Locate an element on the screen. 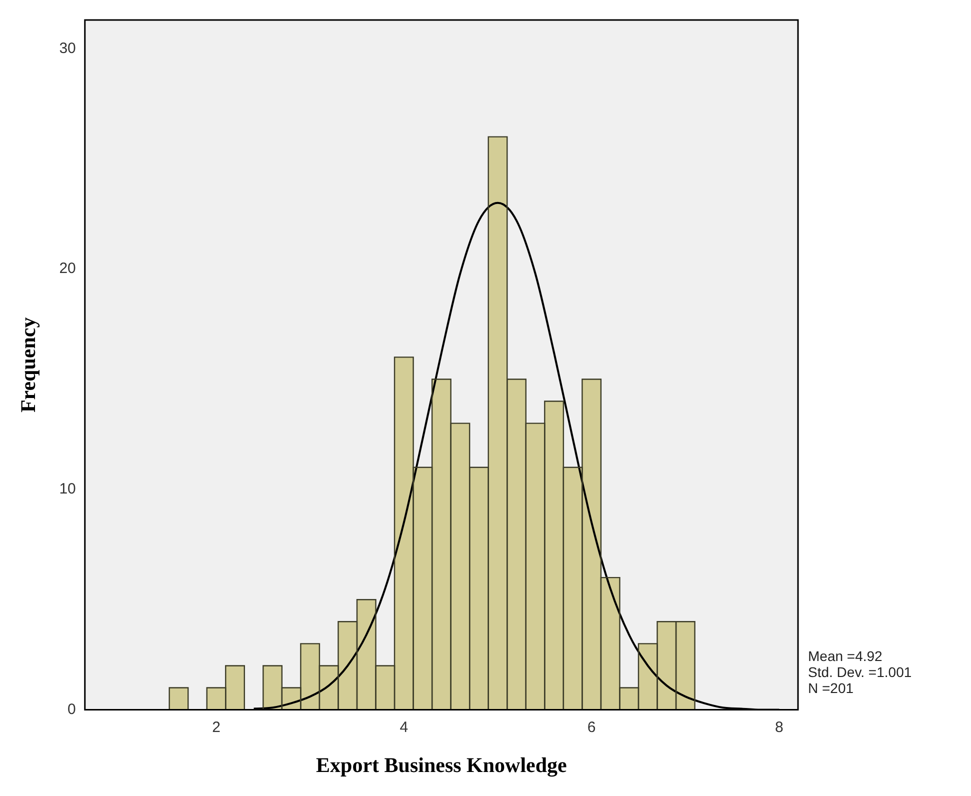 Image resolution: width=971 pixels, height=796 pixels. x-tick-label: 6 is located at coordinates (591, 727).